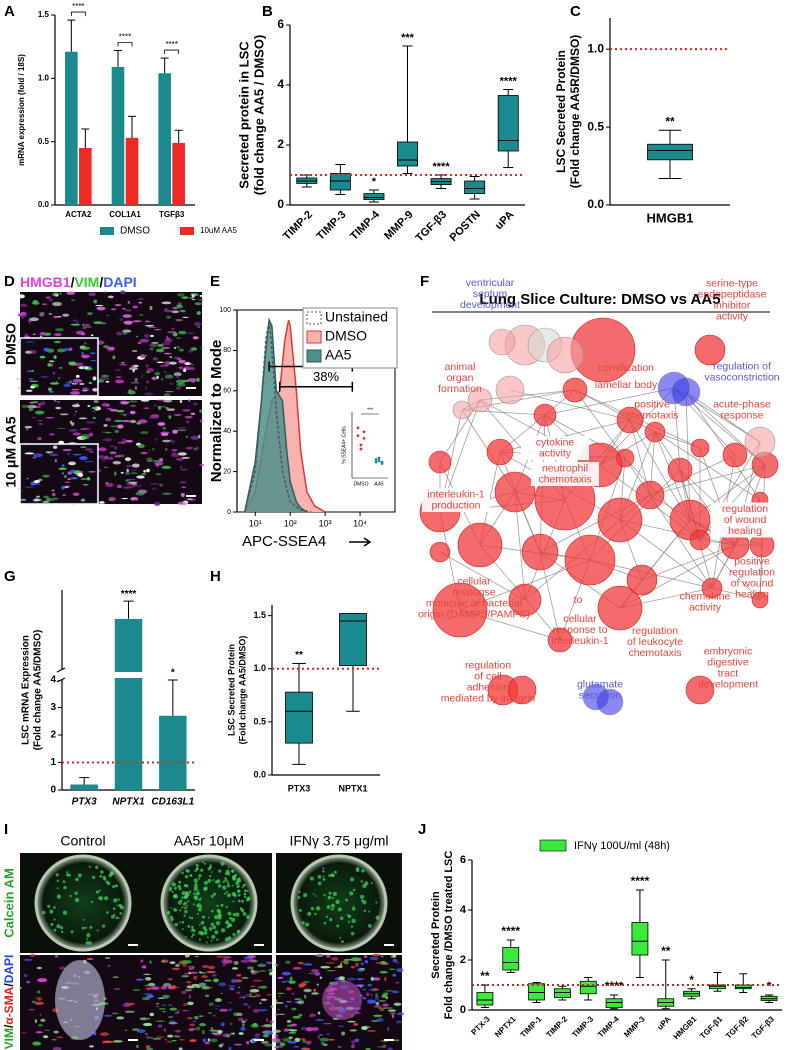 The height and width of the screenshot is (1050, 789). I want to click on gate-label: 38%, so click(326, 376).